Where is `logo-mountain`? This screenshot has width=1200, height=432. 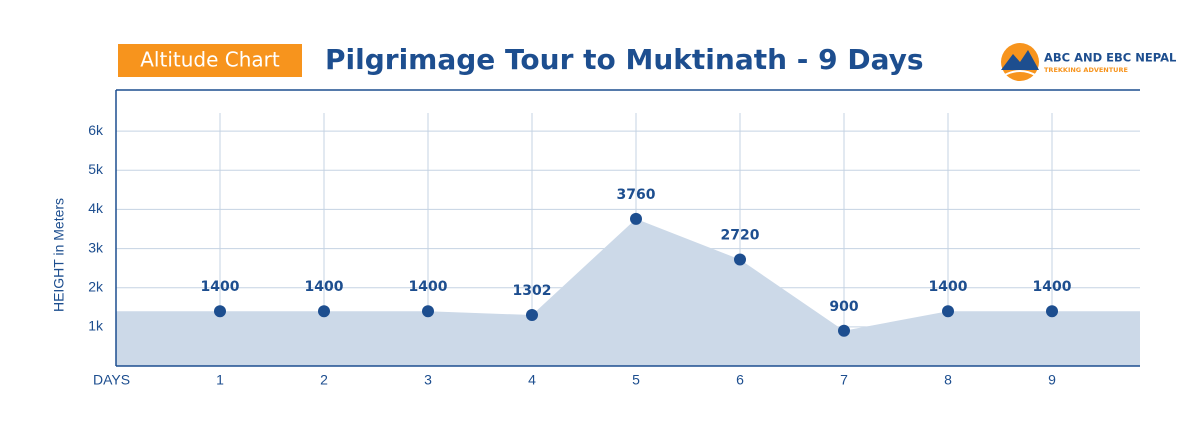 logo-mountain is located at coordinates (1020, 60).